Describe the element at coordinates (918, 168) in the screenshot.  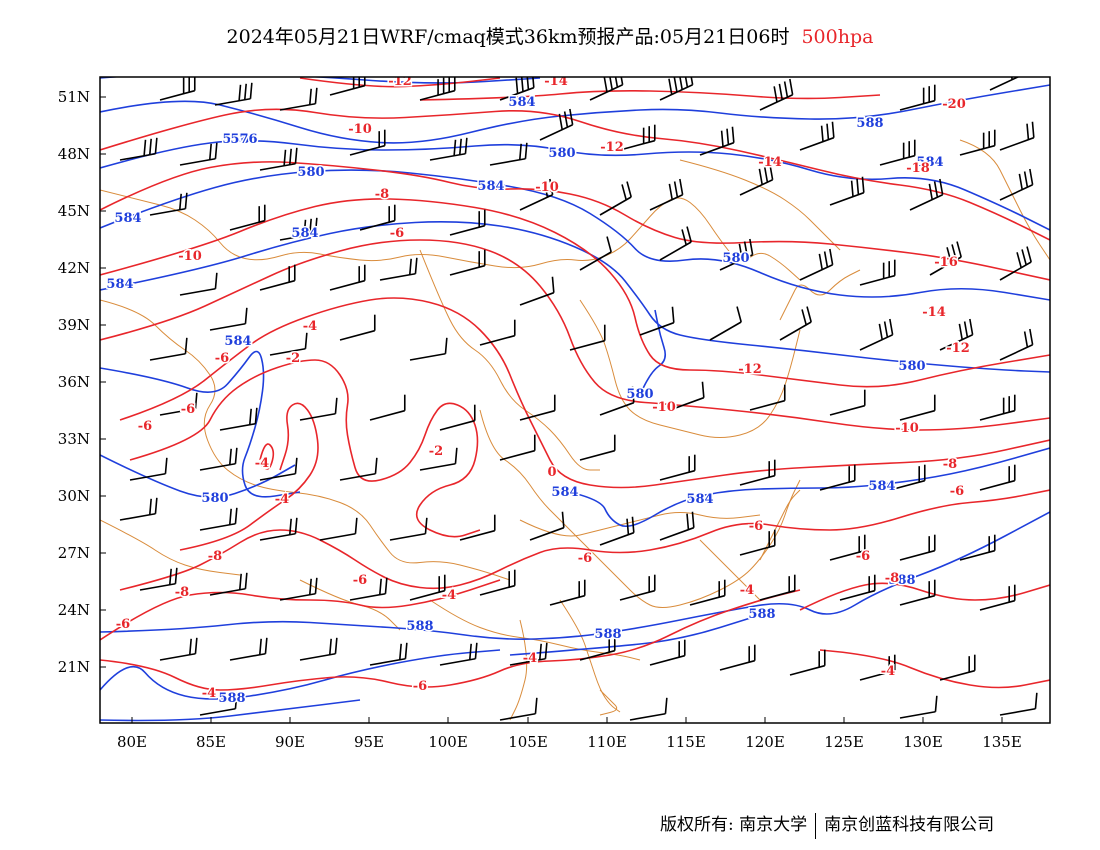
I see `temperature-label: -18` at that location.